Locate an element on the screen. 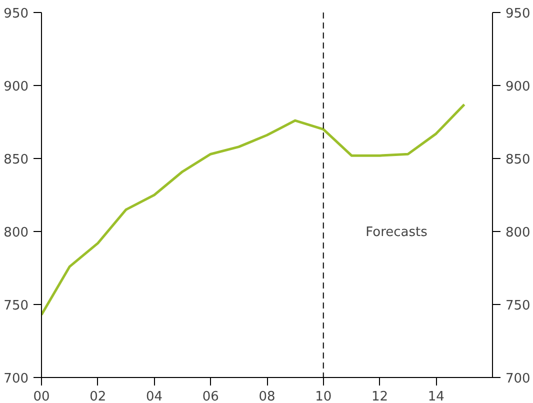 This screenshot has width=533, height=403. x-tick-label: 12 is located at coordinates (379, 396).